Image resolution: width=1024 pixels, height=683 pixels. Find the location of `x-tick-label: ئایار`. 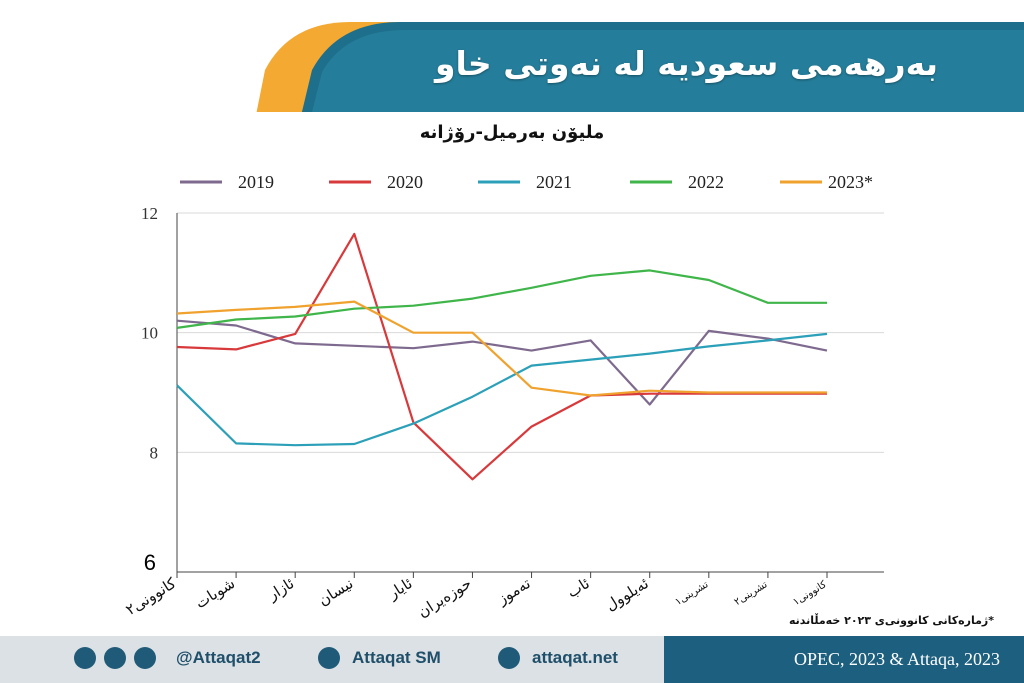

x-tick-label: ئایار is located at coordinates (399, 588).